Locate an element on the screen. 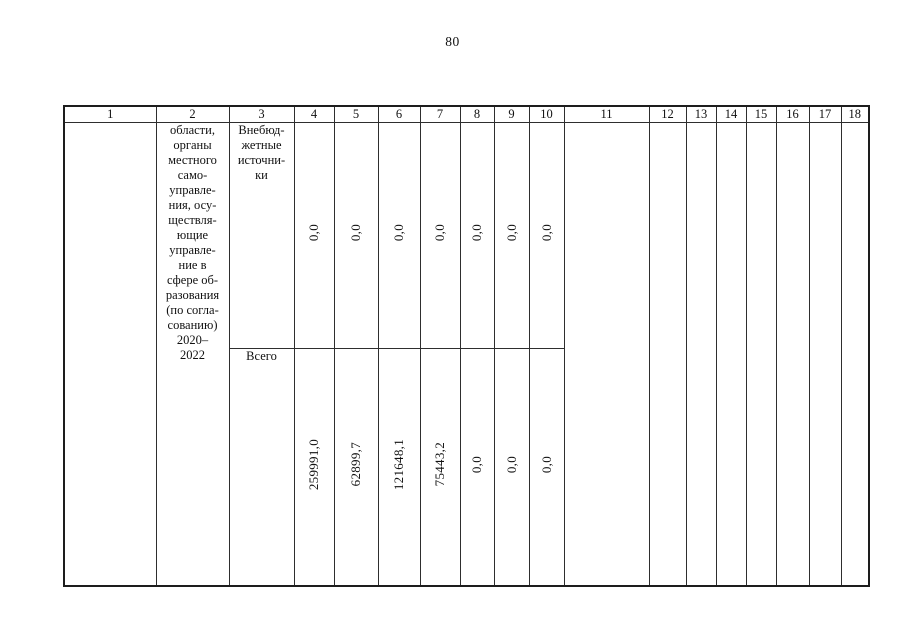 This screenshot has width=905, height=640. header-cell-6: 6 is located at coordinates (399, 114).